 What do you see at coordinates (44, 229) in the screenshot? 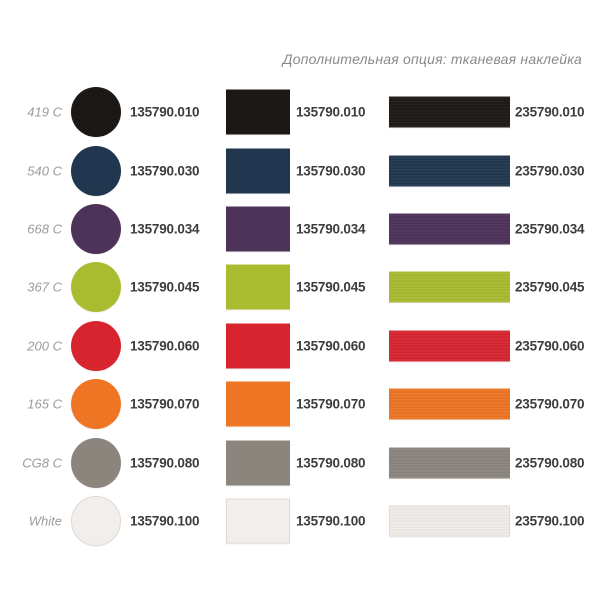
I see `pantone-label: 668 C` at bounding box center [44, 229].